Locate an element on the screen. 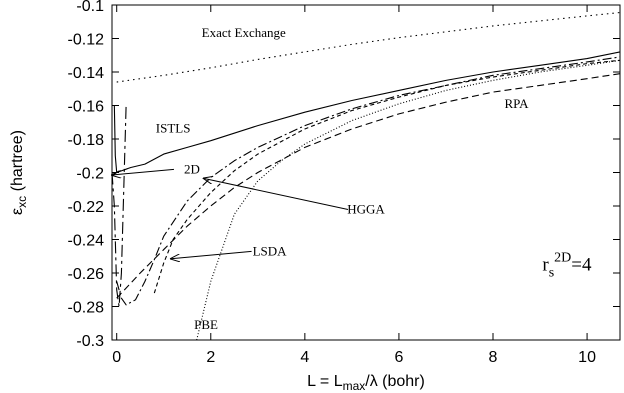  rs-label: rs2D=4 is located at coordinates (567, 265).